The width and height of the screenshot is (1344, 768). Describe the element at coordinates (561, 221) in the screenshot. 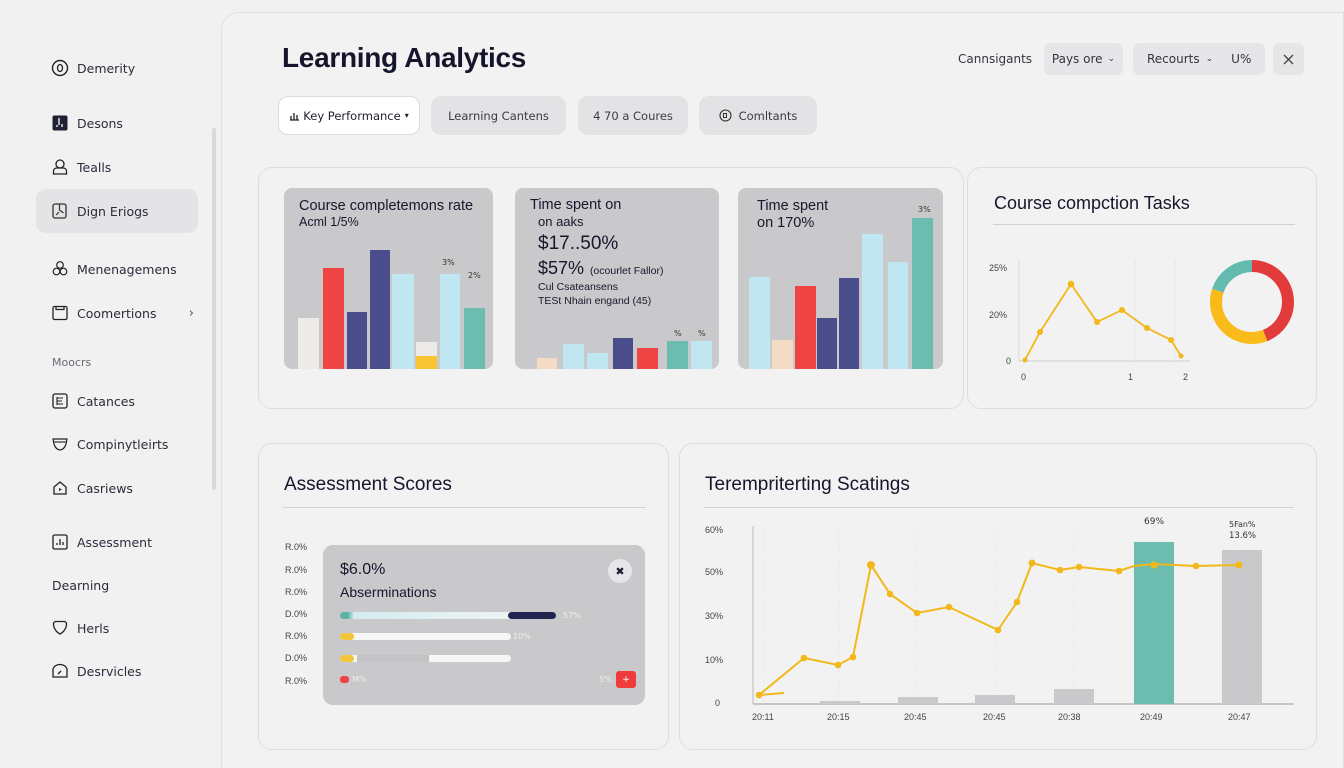

I see `kpi-title-2: on aaks` at that location.